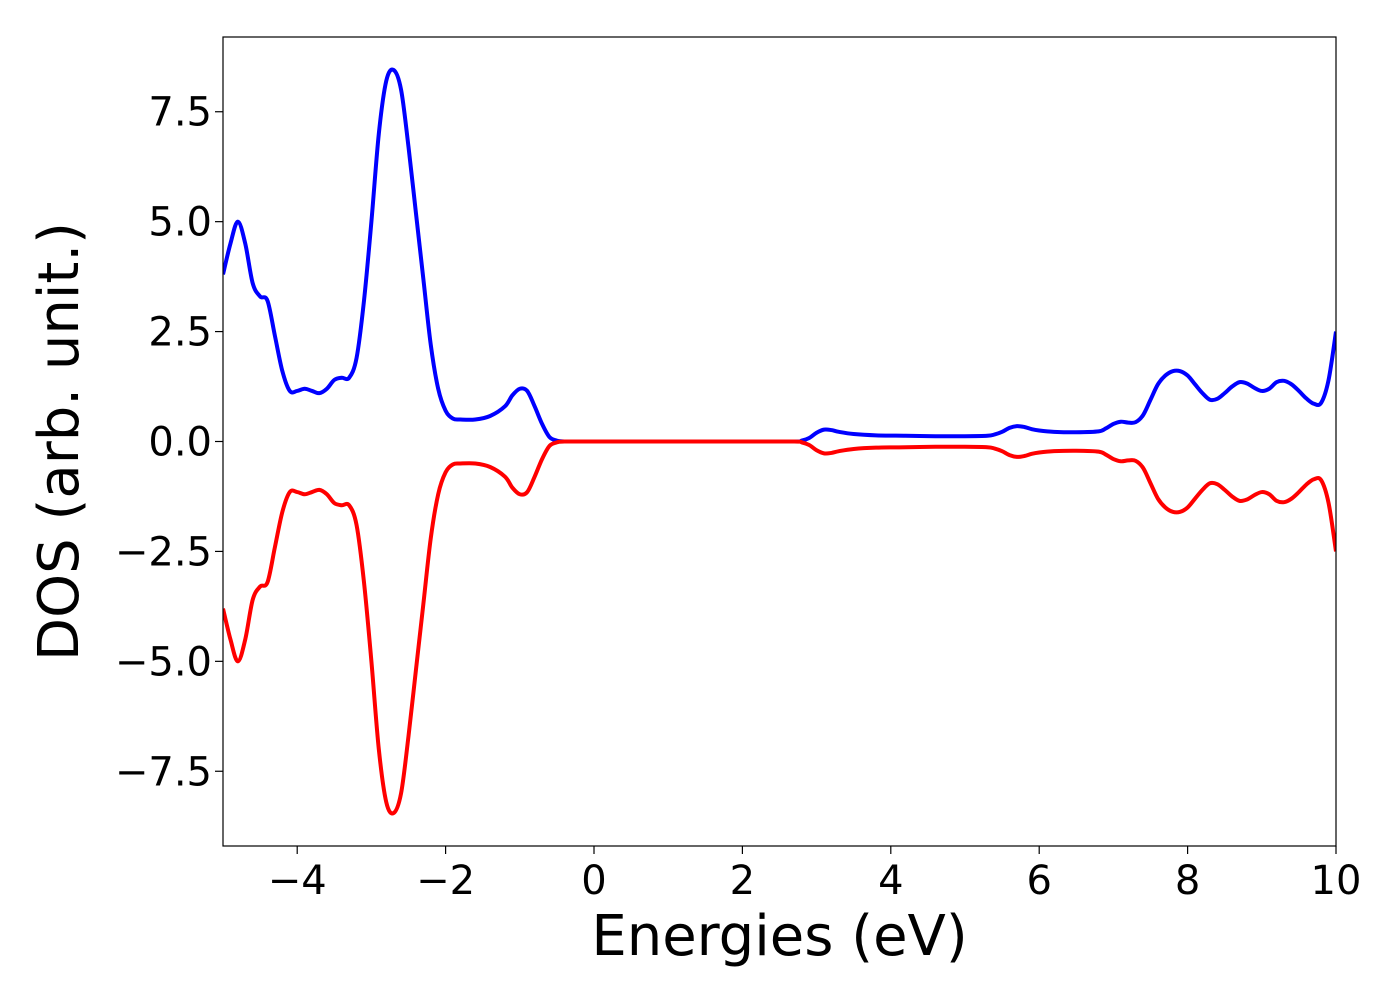  Describe the element at coordinates (163, 772) in the screenshot. I see `y-tick-label: −7.5` at that location.